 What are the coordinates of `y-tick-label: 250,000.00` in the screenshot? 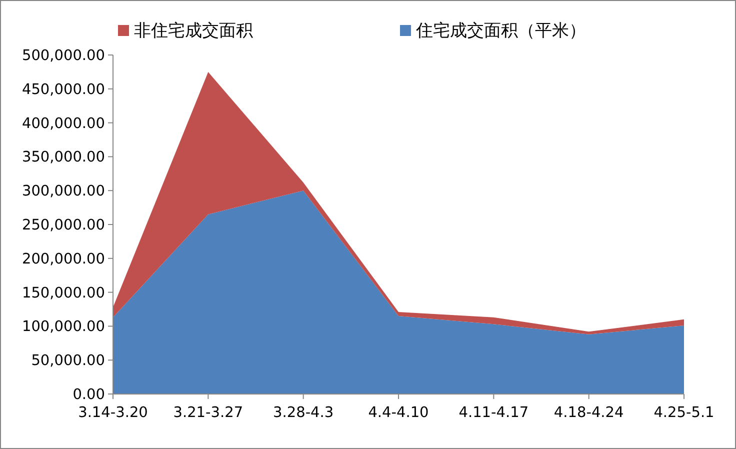 It's located at (63, 226).